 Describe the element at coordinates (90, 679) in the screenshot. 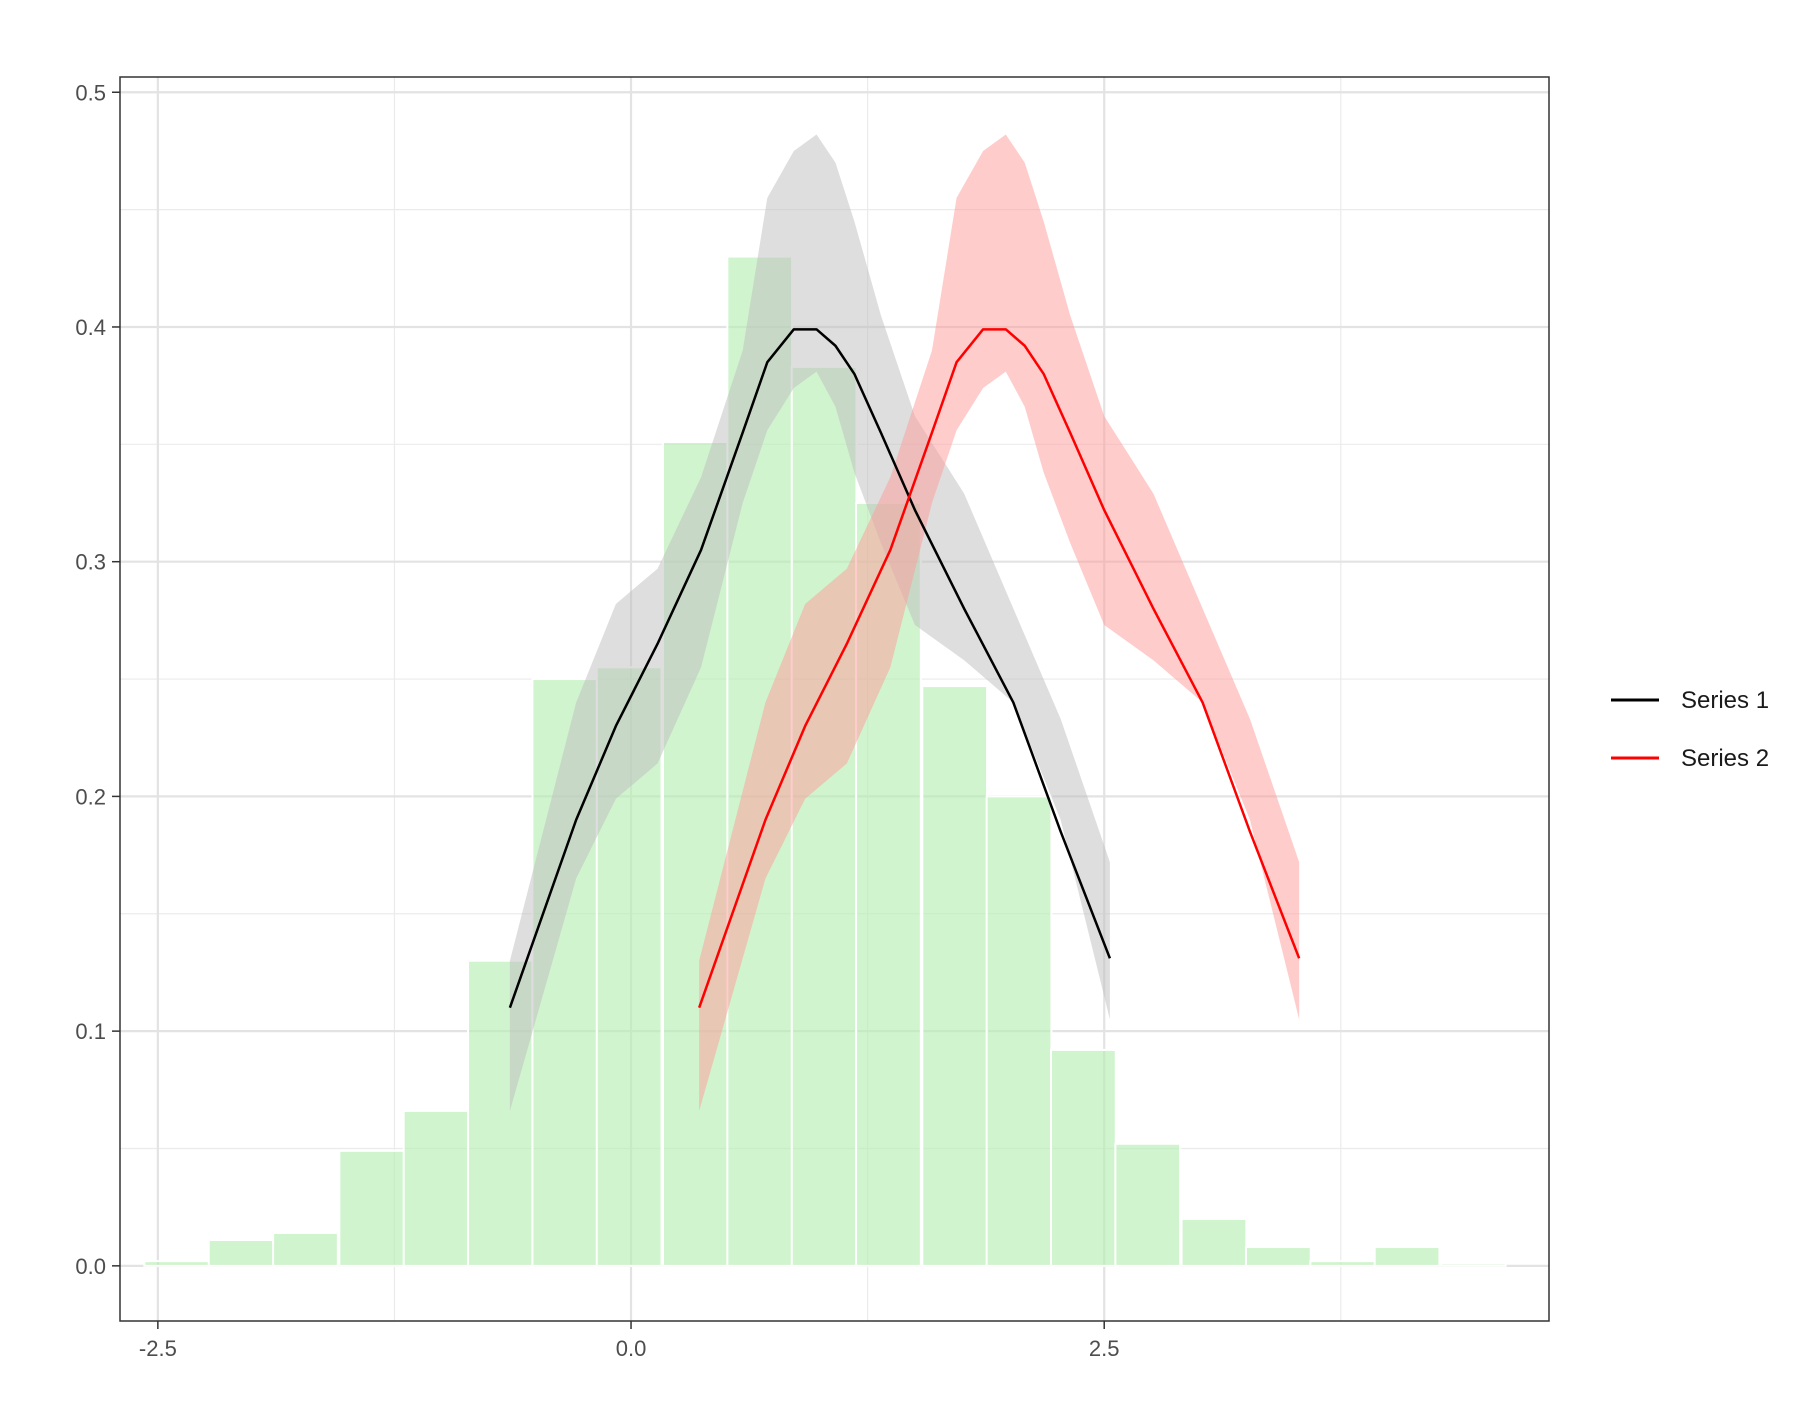

I see `y-axis-tick-labels: 0.0 0.1 0.2 0.3 0.4 0.5` at that location.